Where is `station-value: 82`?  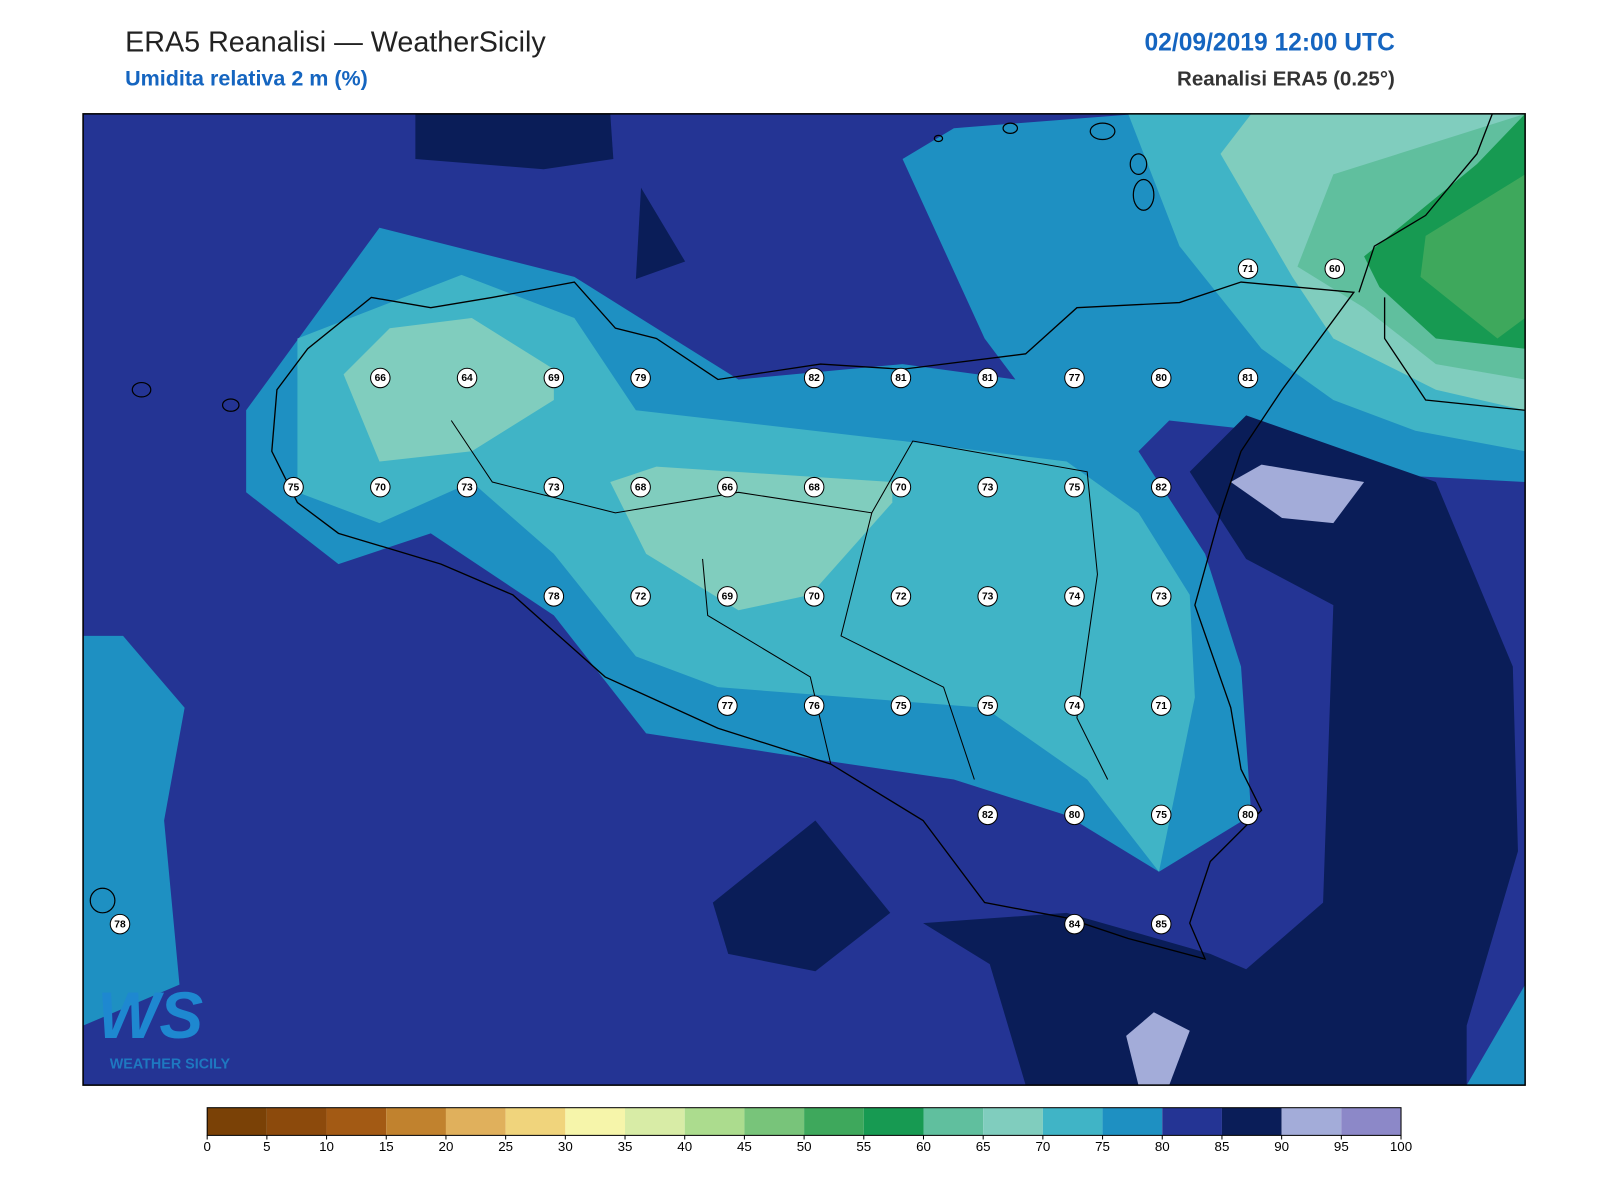
station-value: 82 is located at coordinates (814, 378).